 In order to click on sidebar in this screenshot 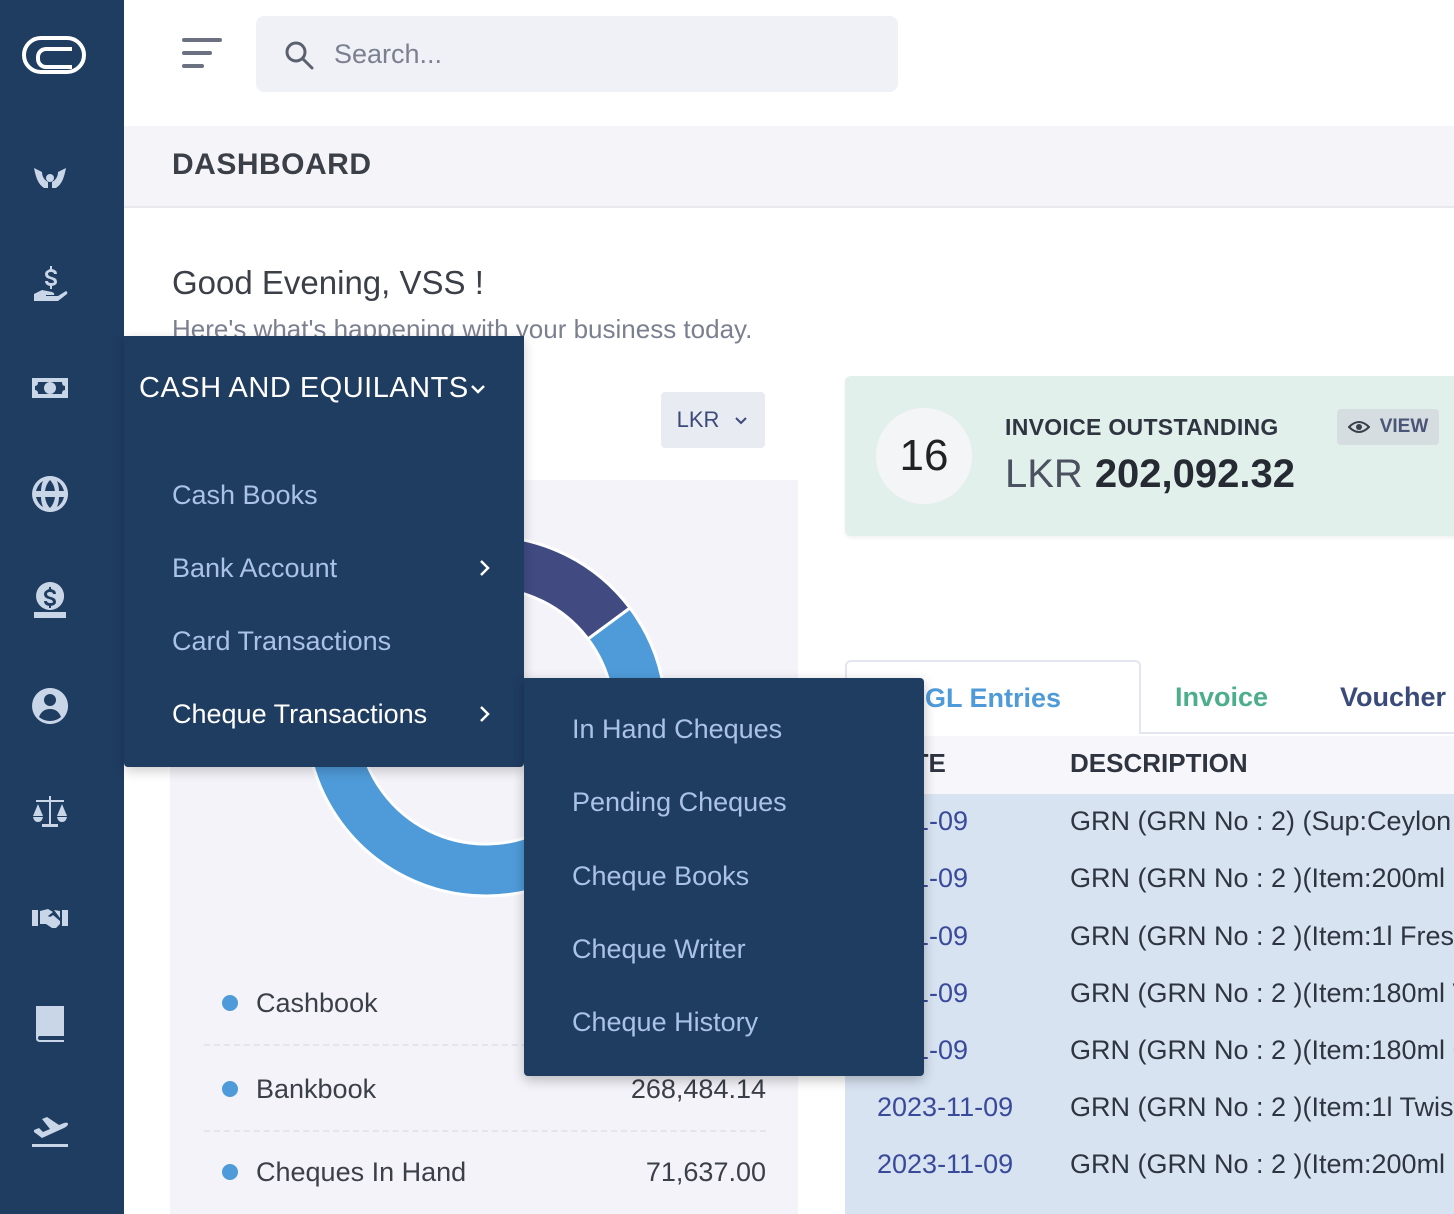, I will do `click(62, 607)`.